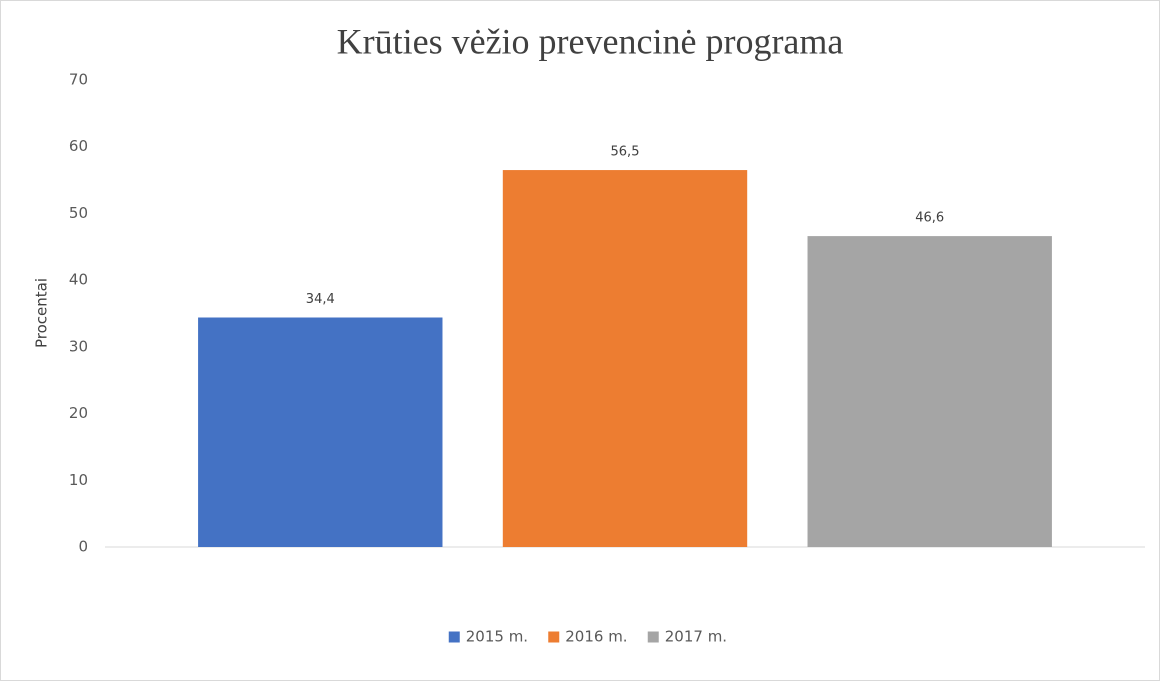  I want to click on legend-label: 2016 m., so click(596, 637).